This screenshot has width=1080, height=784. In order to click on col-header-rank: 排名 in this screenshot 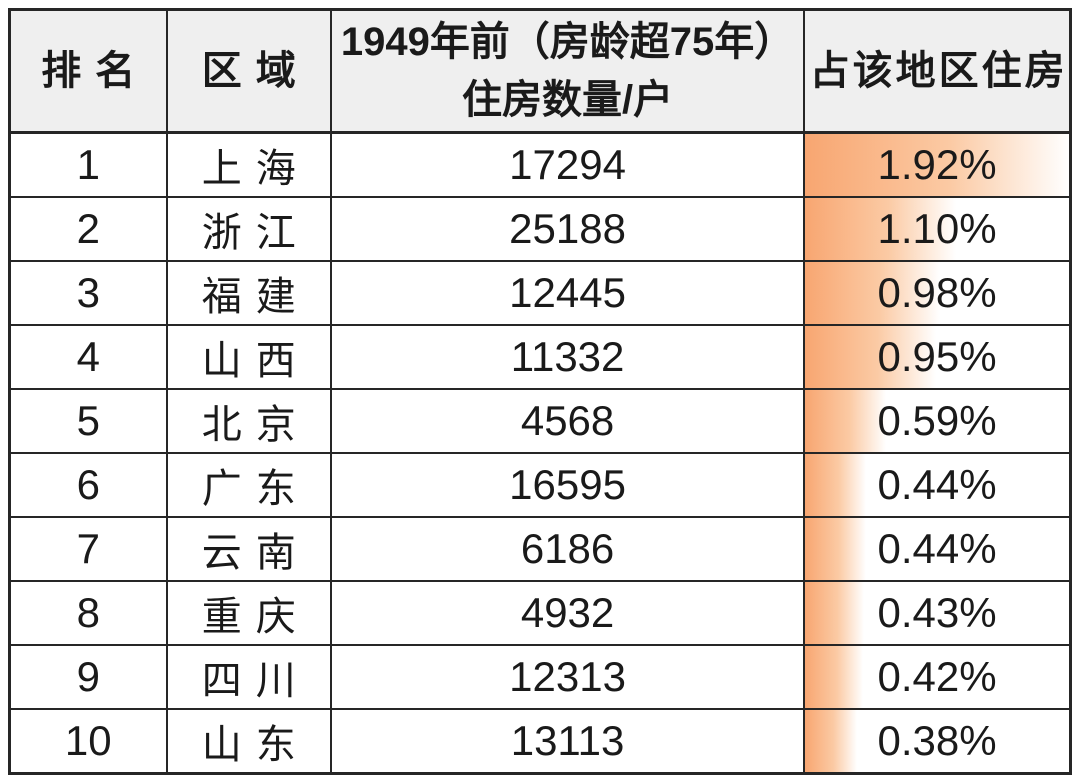, I will do `click(88, 71)`.